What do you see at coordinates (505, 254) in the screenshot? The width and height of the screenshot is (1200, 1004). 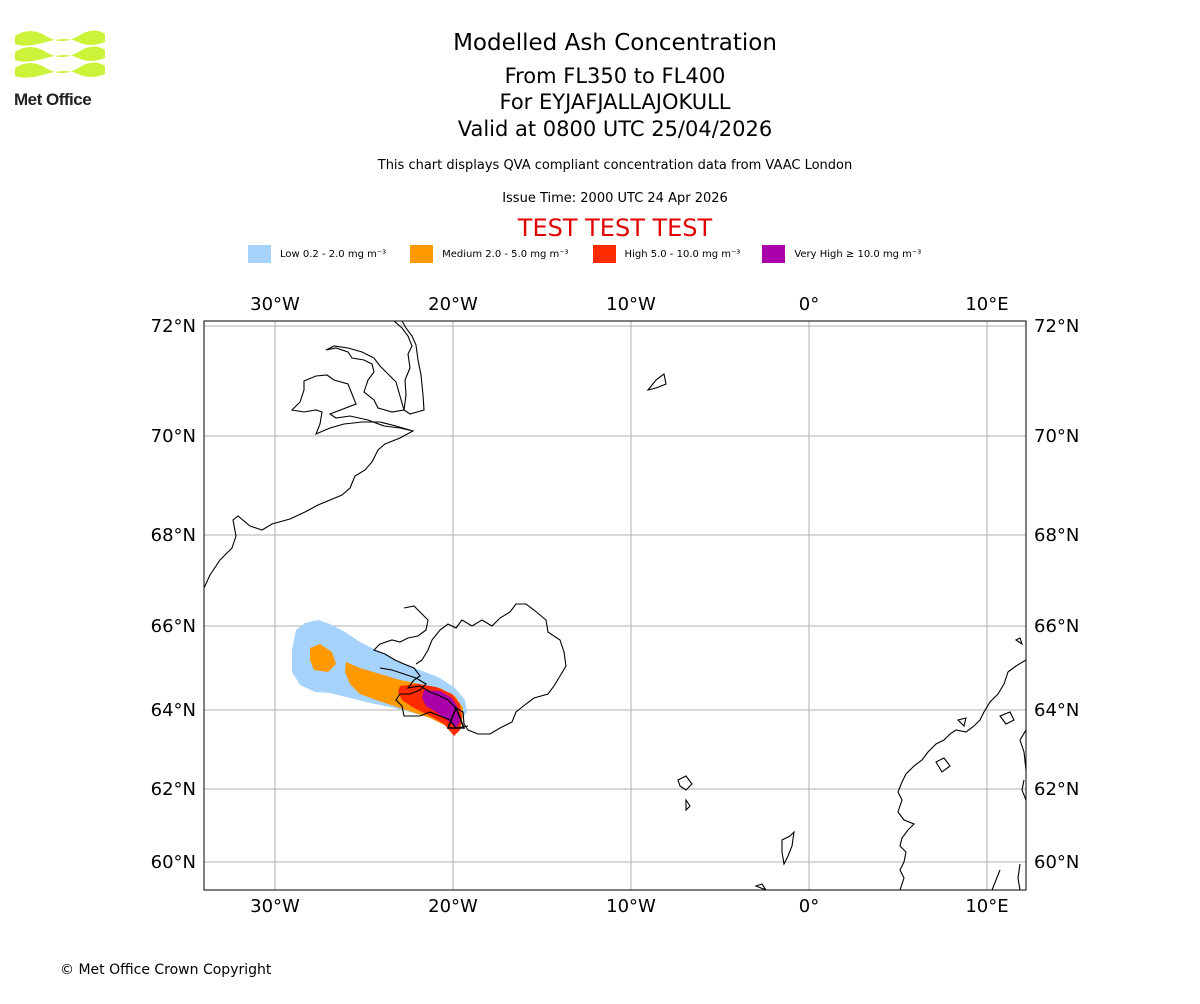 I see `legend-label-medium: Medium 2.0 - 5.0 mg m⁻³` at bounding box center [505, 254].